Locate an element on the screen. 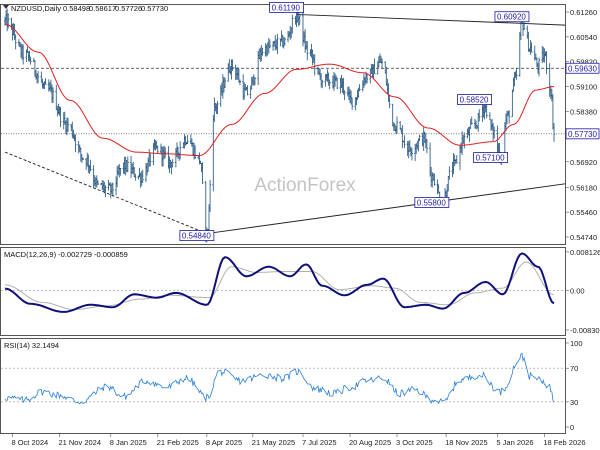  price-label-text: 0.60920 is located at coordinates (511, 17).